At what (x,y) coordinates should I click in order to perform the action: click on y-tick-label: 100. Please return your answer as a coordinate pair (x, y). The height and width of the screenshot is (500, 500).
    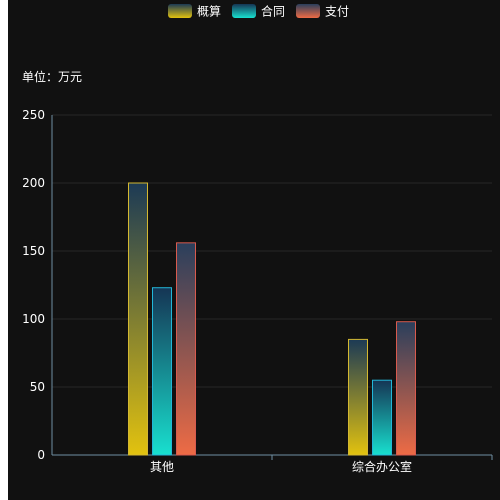
    Looking at the image, I should click on (33, 319).